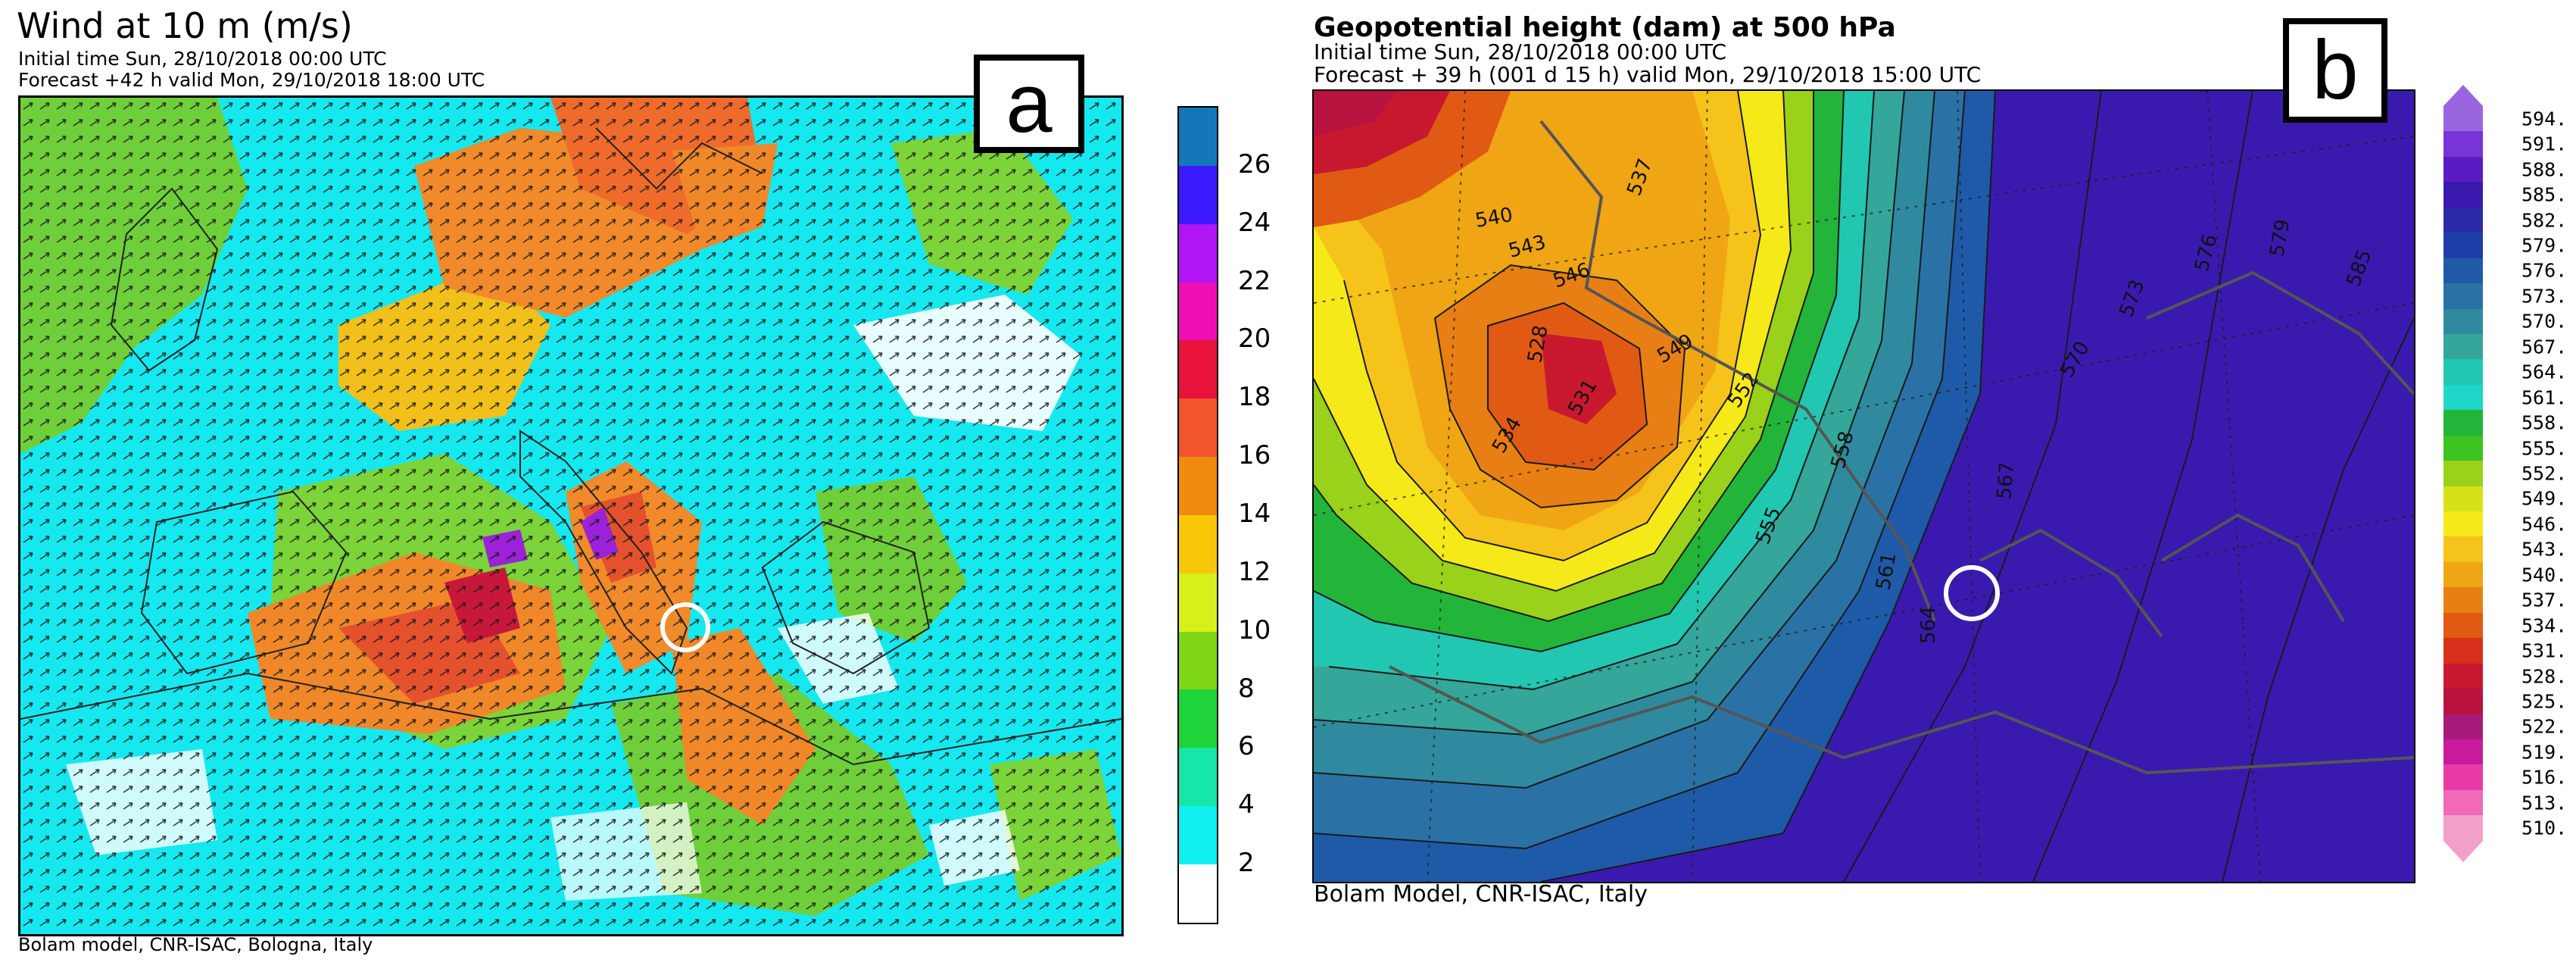 Image resolution: width=2576 pixels, height=975 pixels. I want to click on colorbar-b-tick-label: 549., so click(2544, 498).